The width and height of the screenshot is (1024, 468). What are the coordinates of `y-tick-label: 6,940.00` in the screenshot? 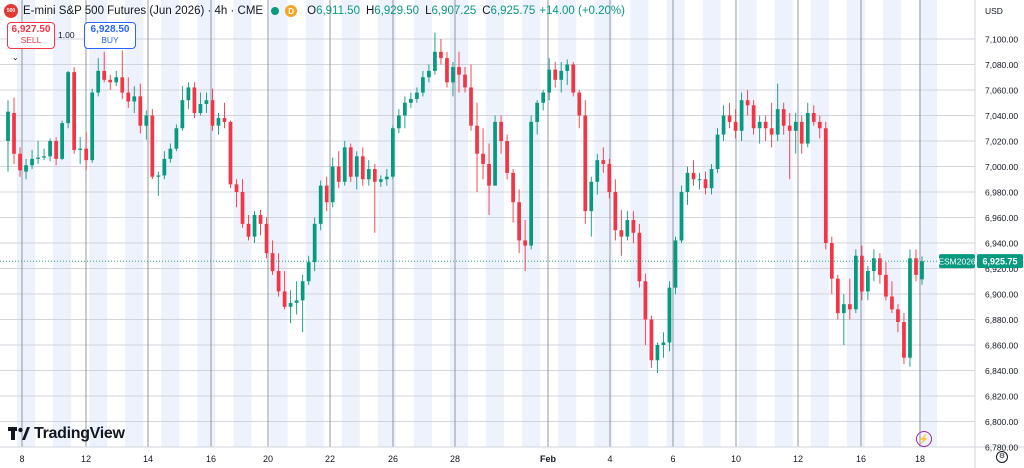 It's located at (1001, 244).